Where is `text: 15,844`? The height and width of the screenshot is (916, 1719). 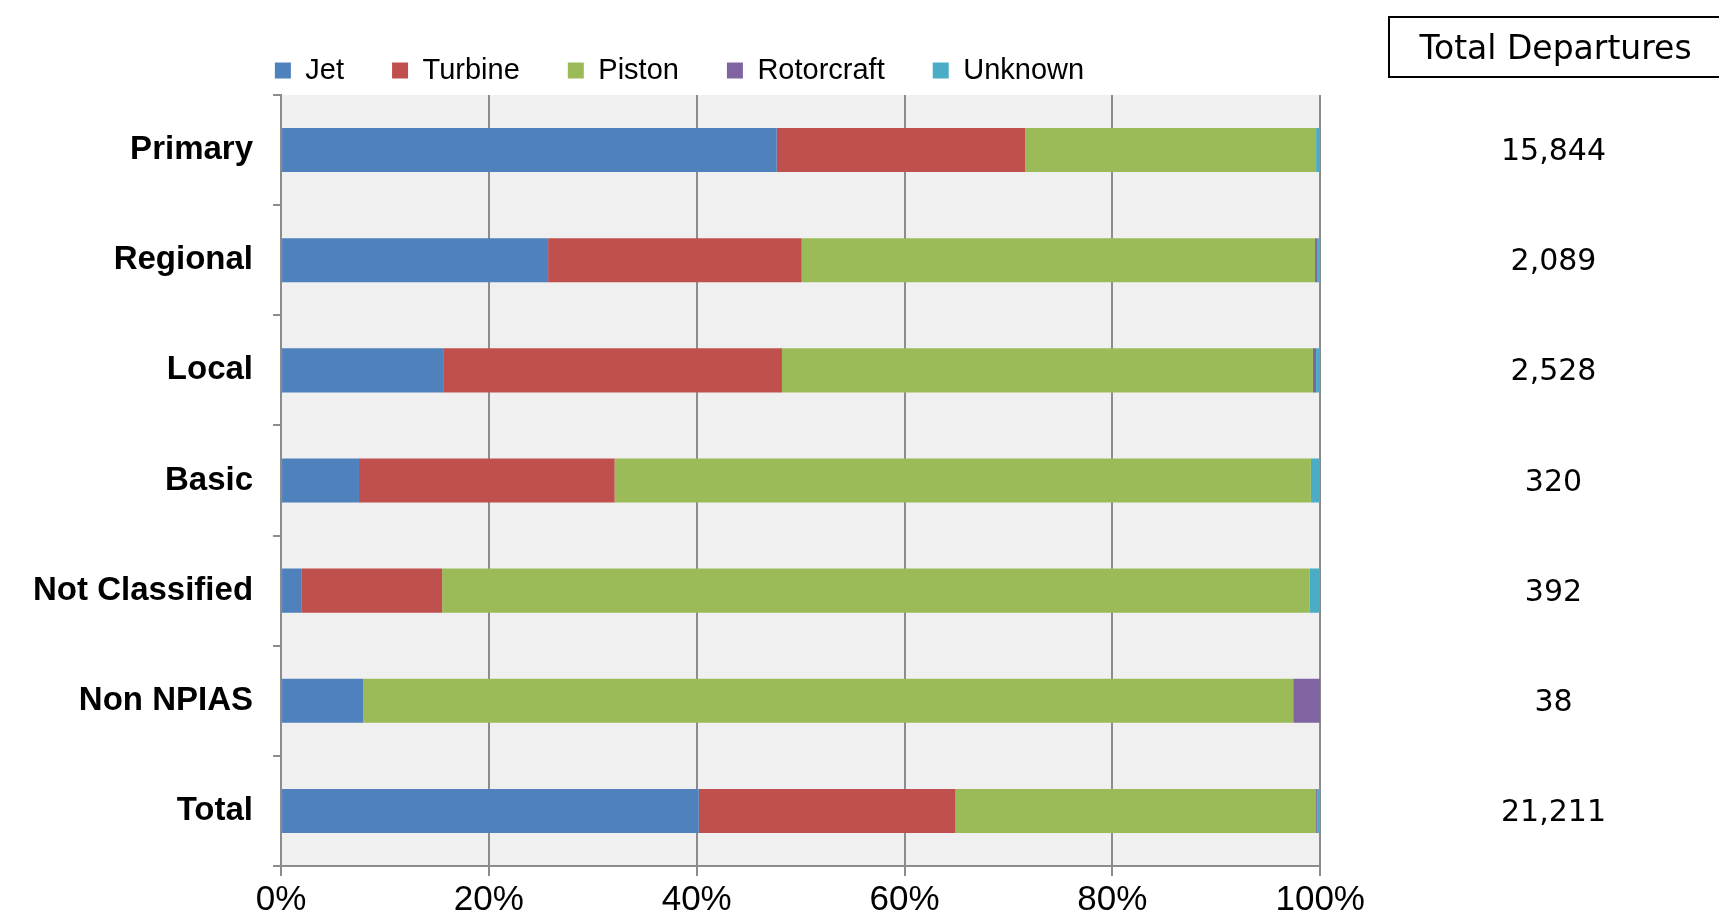
text: 15,844 is located at coordinates (1553, 150).